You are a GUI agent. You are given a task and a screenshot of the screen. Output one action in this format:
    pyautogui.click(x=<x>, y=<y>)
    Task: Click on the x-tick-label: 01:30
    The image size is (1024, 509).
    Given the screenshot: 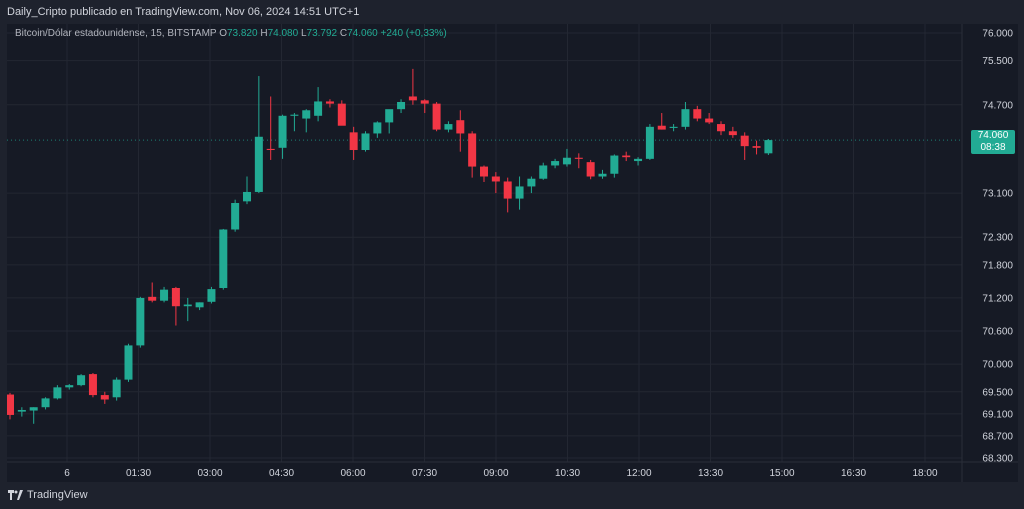 What is the action you would take?
    pyautogui.click(x=138, y=473)
    